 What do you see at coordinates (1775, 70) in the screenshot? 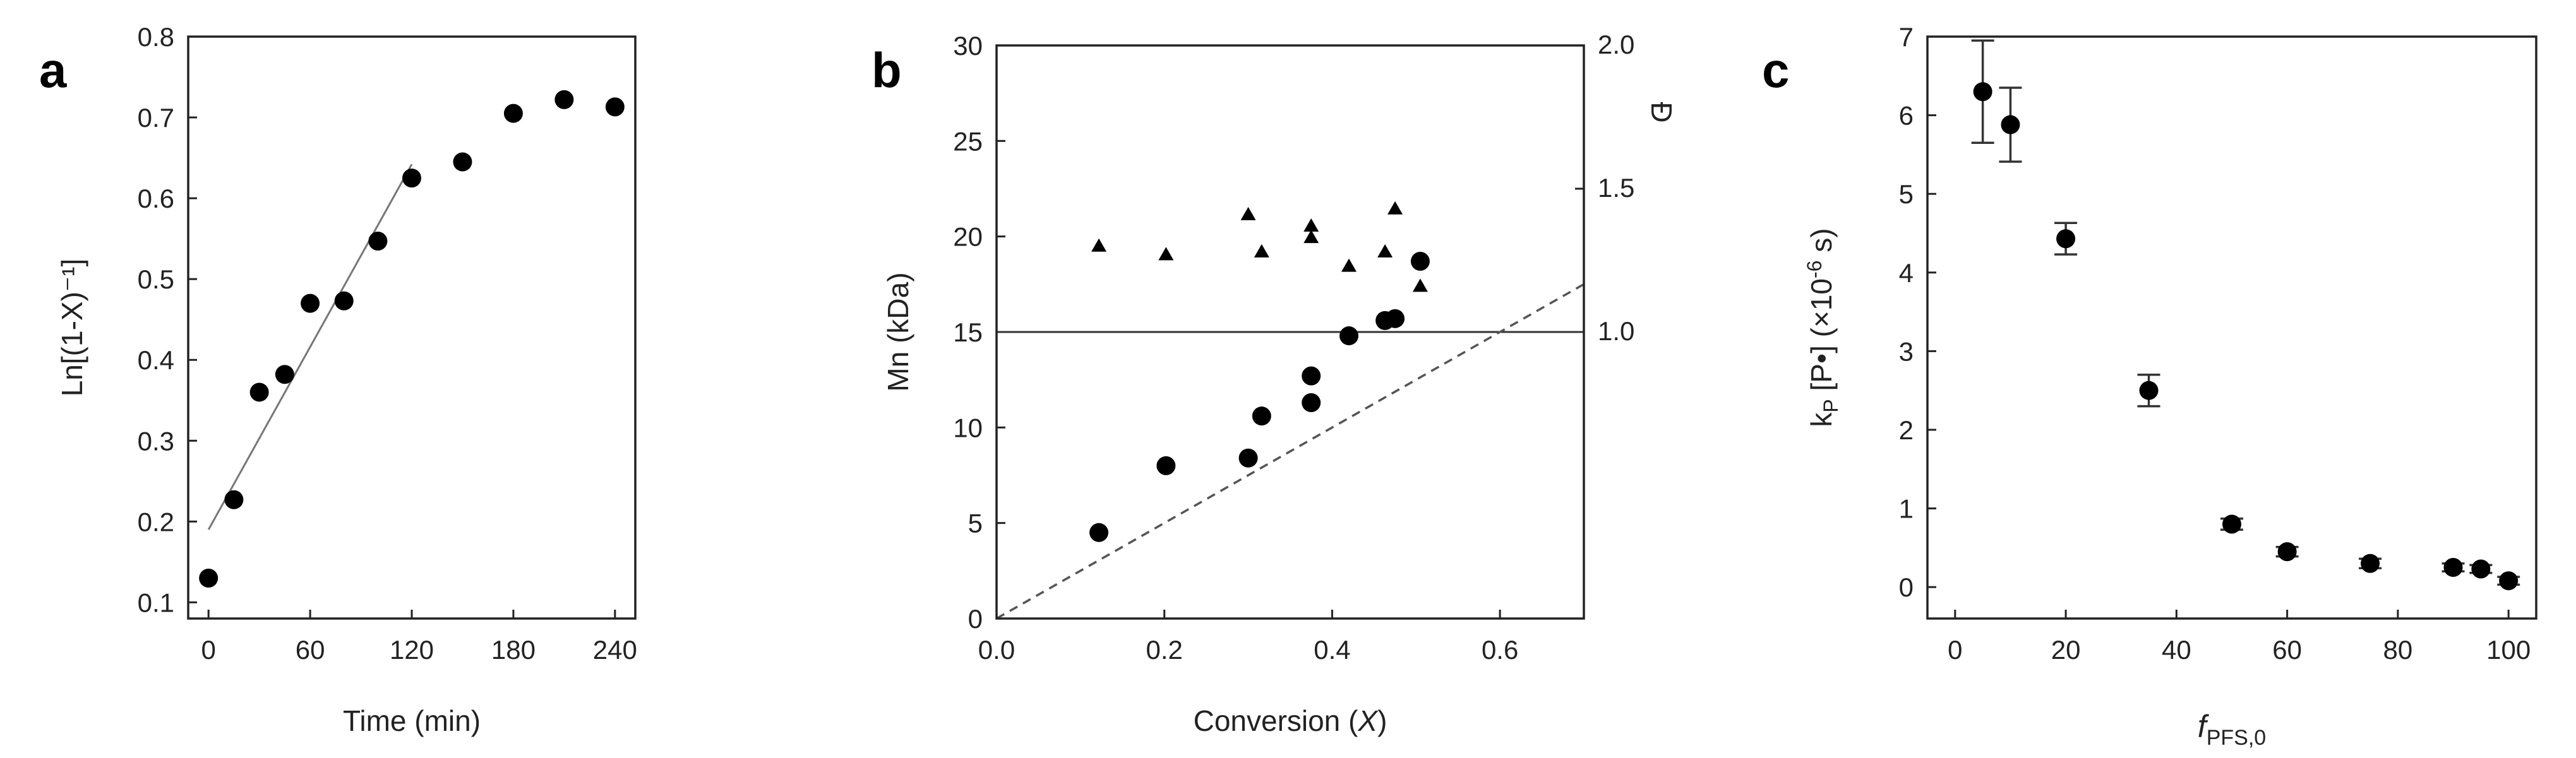
I see `panel-letter-c: c` at bounding box center [1775, 70].